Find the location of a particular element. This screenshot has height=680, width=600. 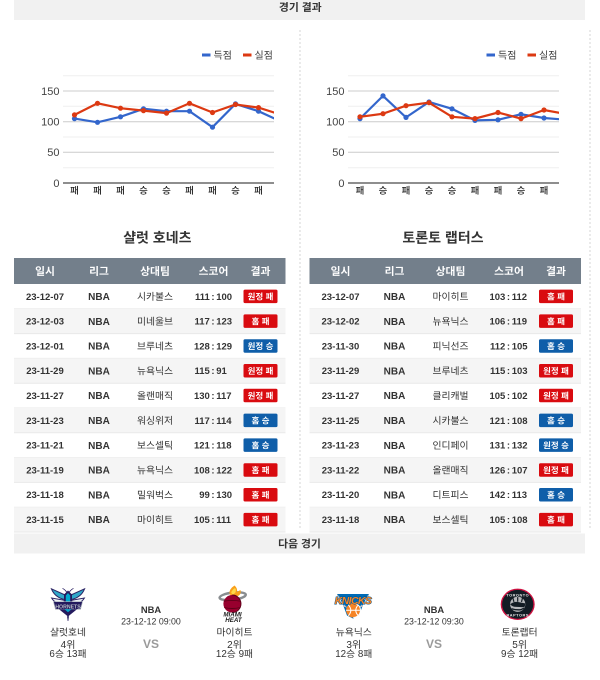

svg-text: 4 is located at coordinates (64, 645).